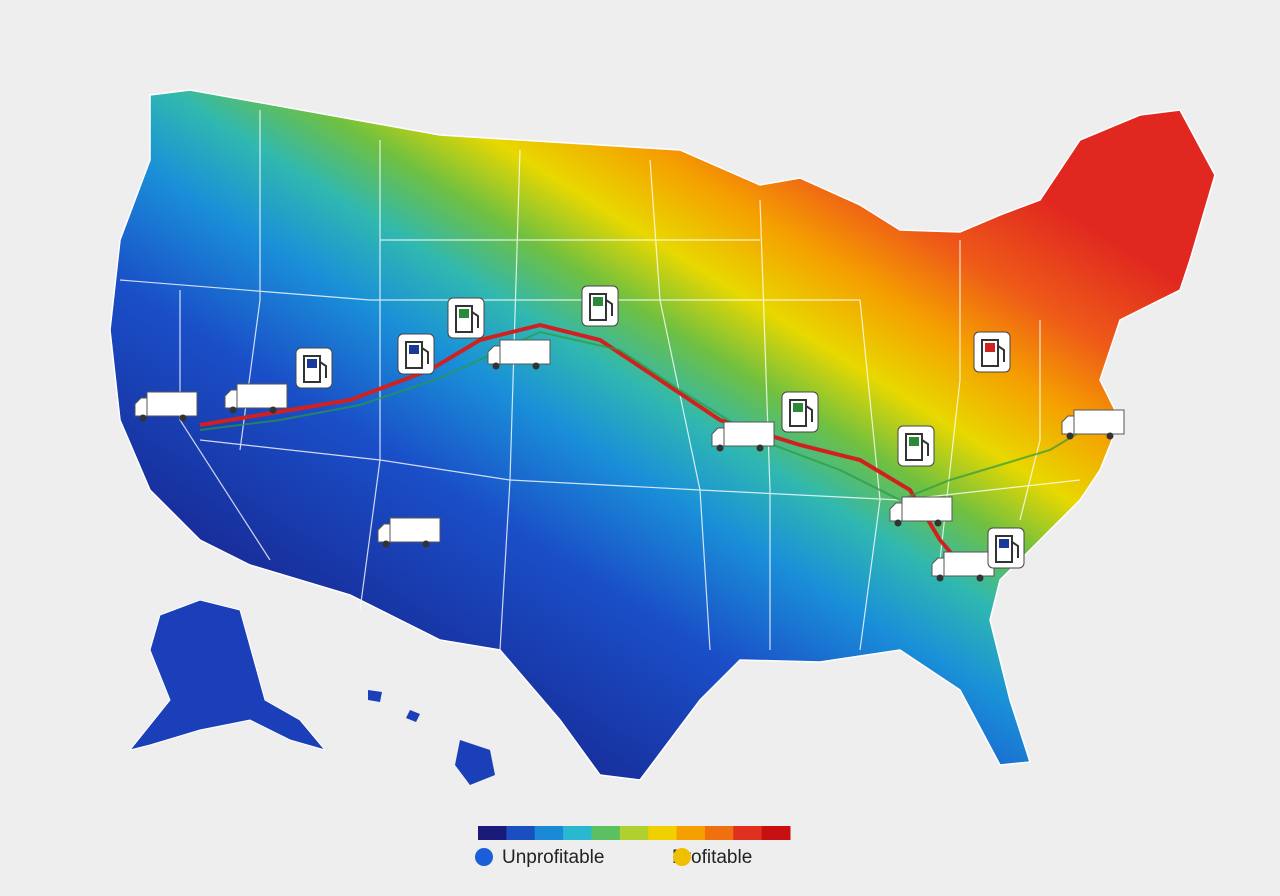  I want to click on legend-label: Unprofitable, so click(553, 857).